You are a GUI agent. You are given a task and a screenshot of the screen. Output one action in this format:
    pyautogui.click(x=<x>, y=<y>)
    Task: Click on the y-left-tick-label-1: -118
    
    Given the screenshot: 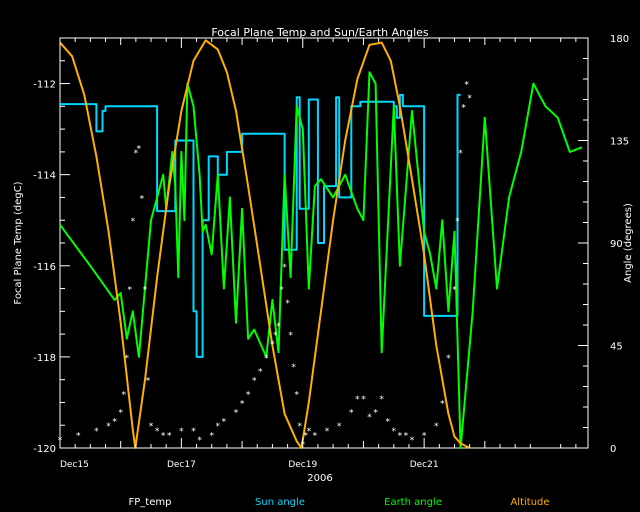 What is the action you would take?
    pyautogui.click(x=44, y=358)
    